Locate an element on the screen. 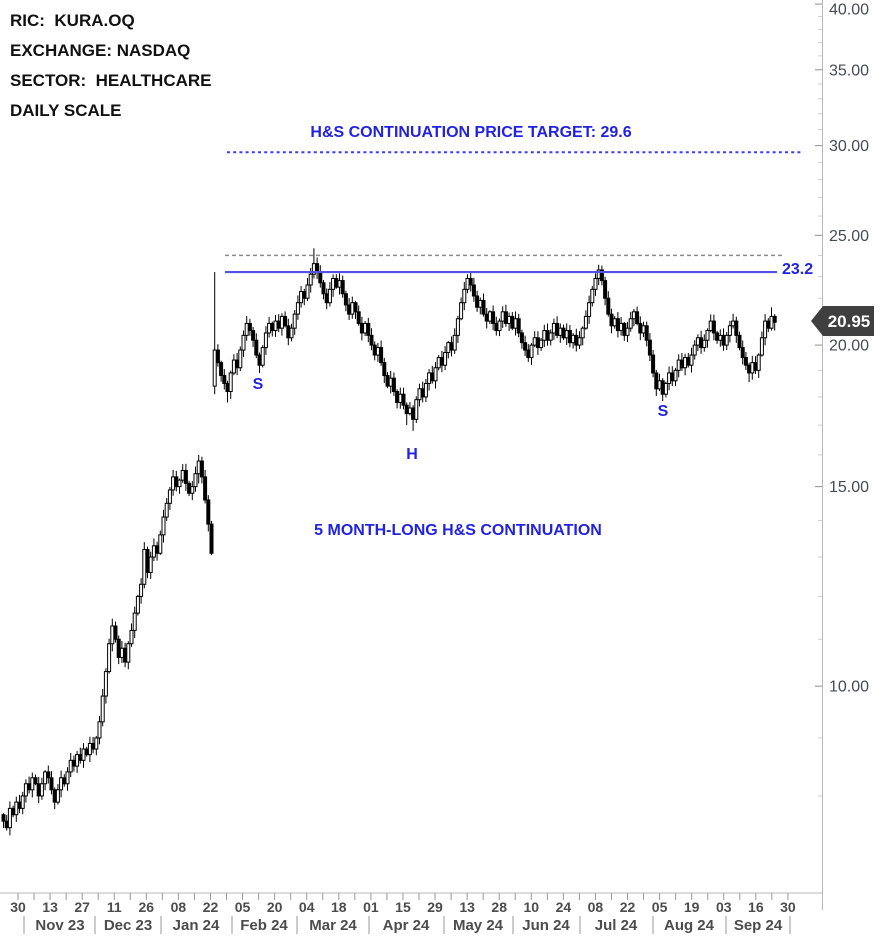  last-price-badge: 20.95 is located at coordinates (842, 321).